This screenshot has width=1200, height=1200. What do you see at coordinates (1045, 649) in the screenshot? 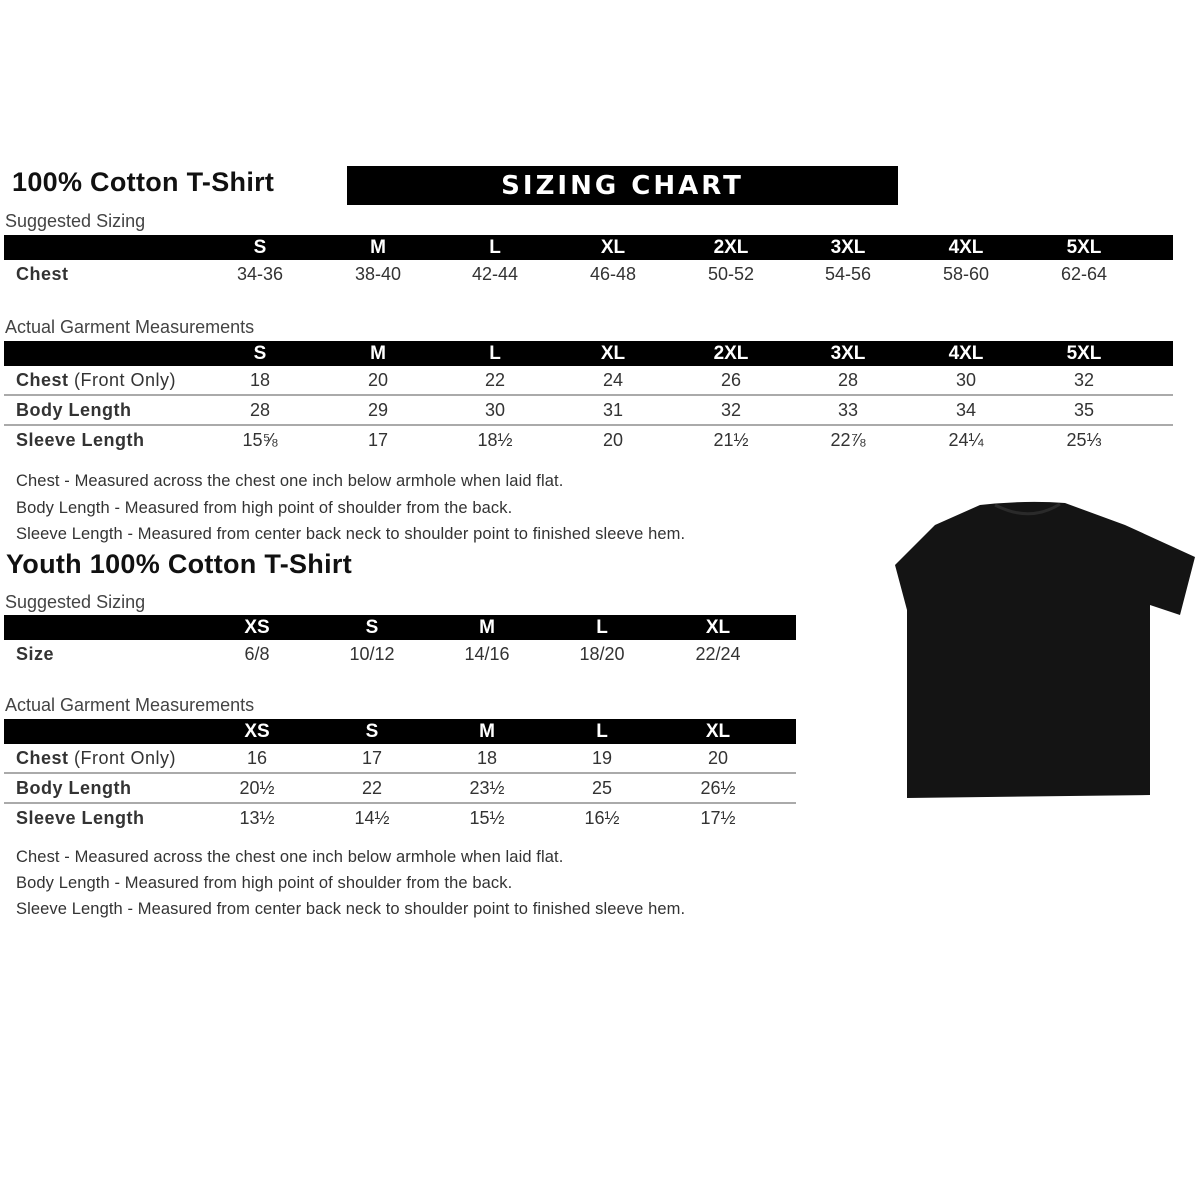
I see `tshirt-image` at bounding box center [1045, 649].